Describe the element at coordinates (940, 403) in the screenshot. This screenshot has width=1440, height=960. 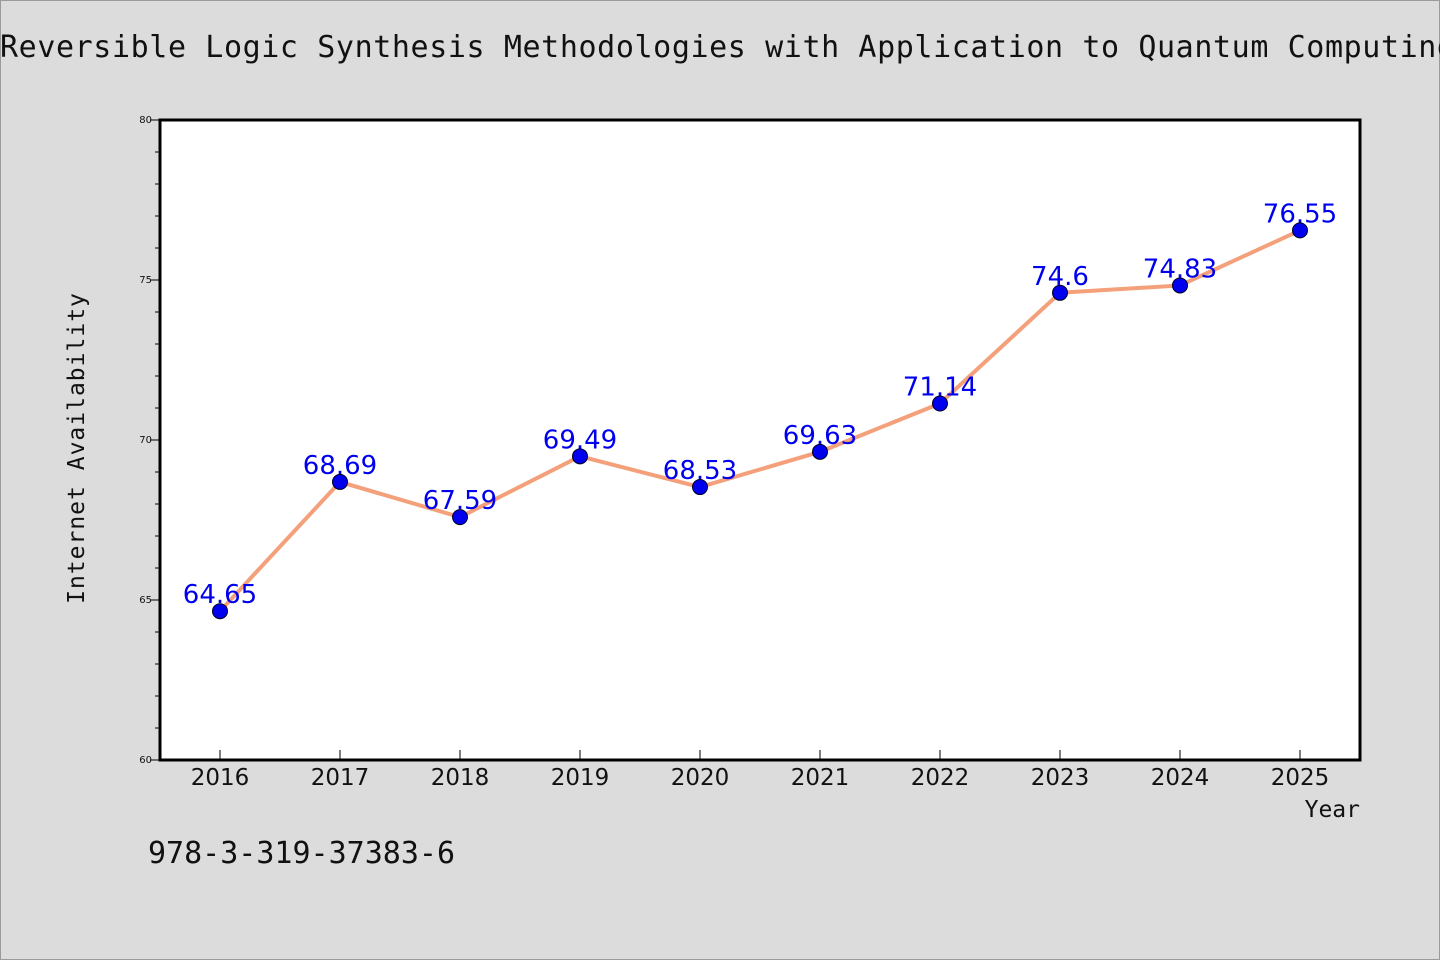
I see `data-point-2022` at that location.